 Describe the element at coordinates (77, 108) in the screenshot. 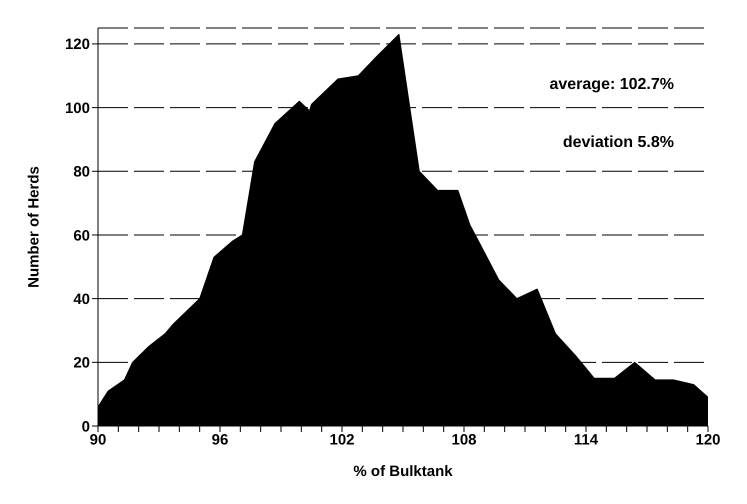

I see `y-tick-label: 100` at that location.